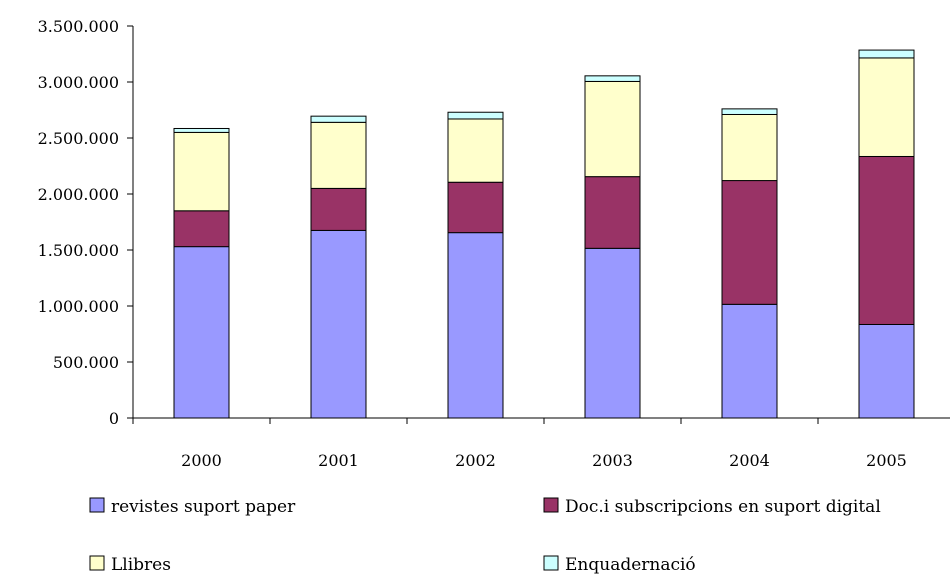  Describe the element at coordinates (141, 565) in the screenshot. I see `legend-label: Llibres` at that location.